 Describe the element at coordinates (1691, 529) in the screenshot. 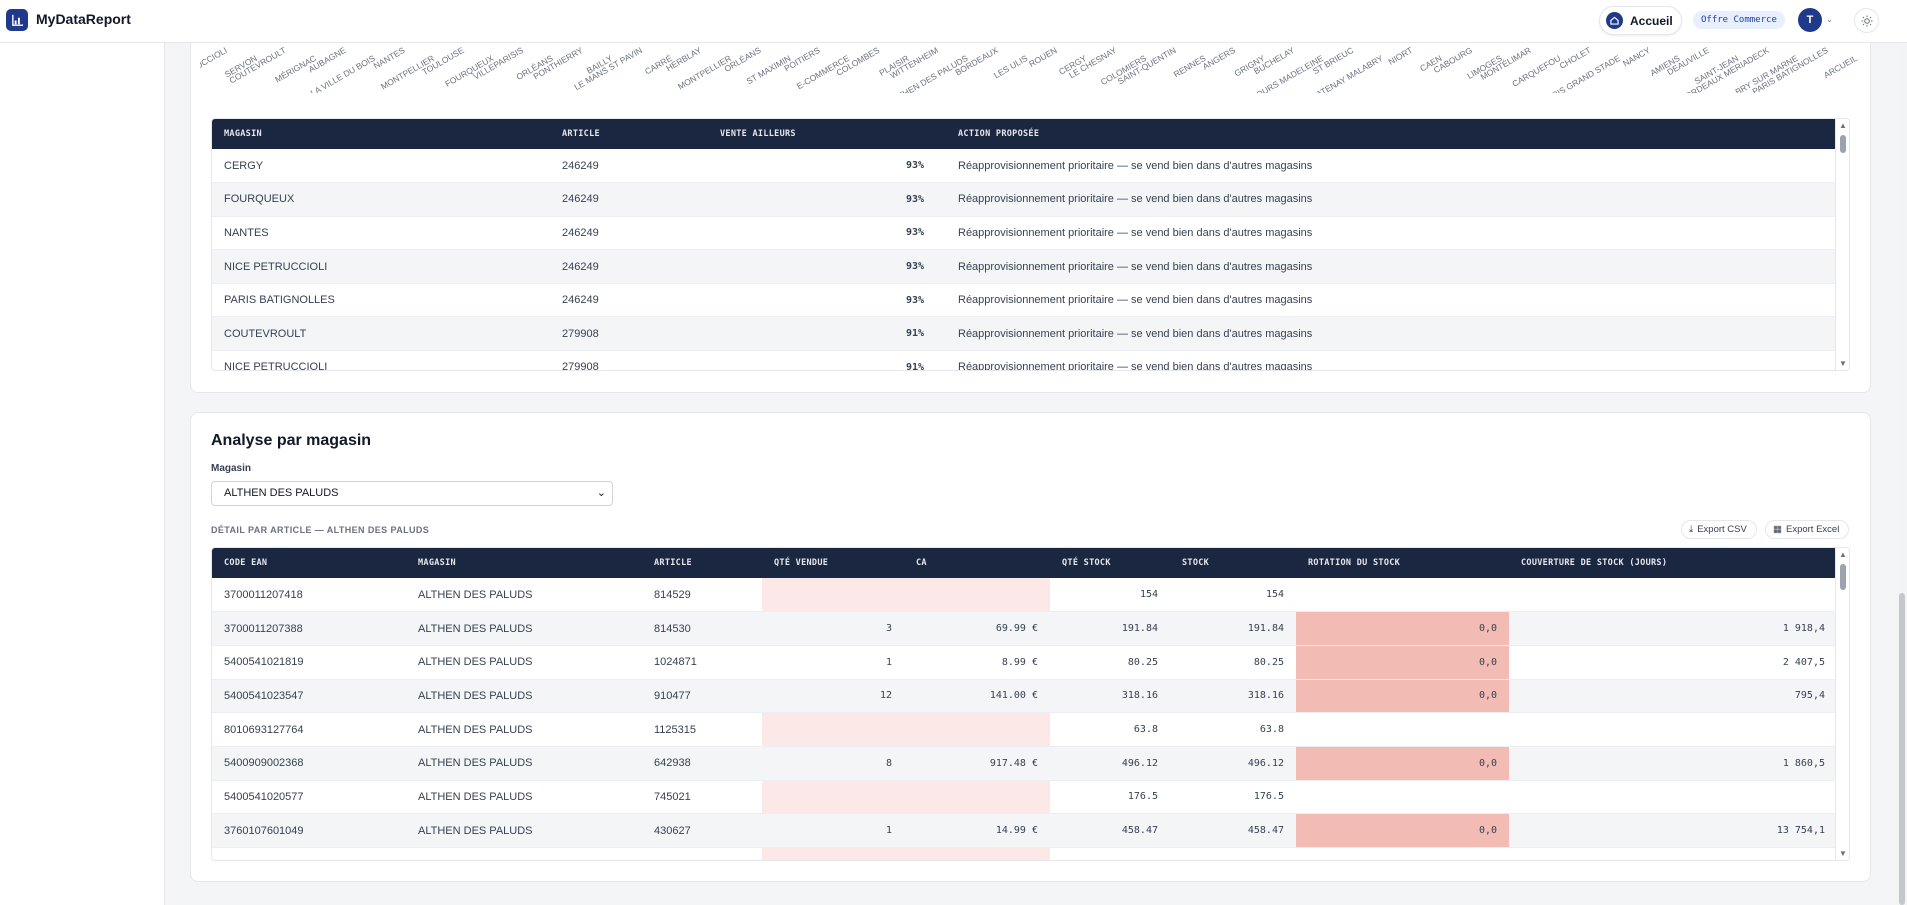

I see `download-icon: ⤓` at that location.